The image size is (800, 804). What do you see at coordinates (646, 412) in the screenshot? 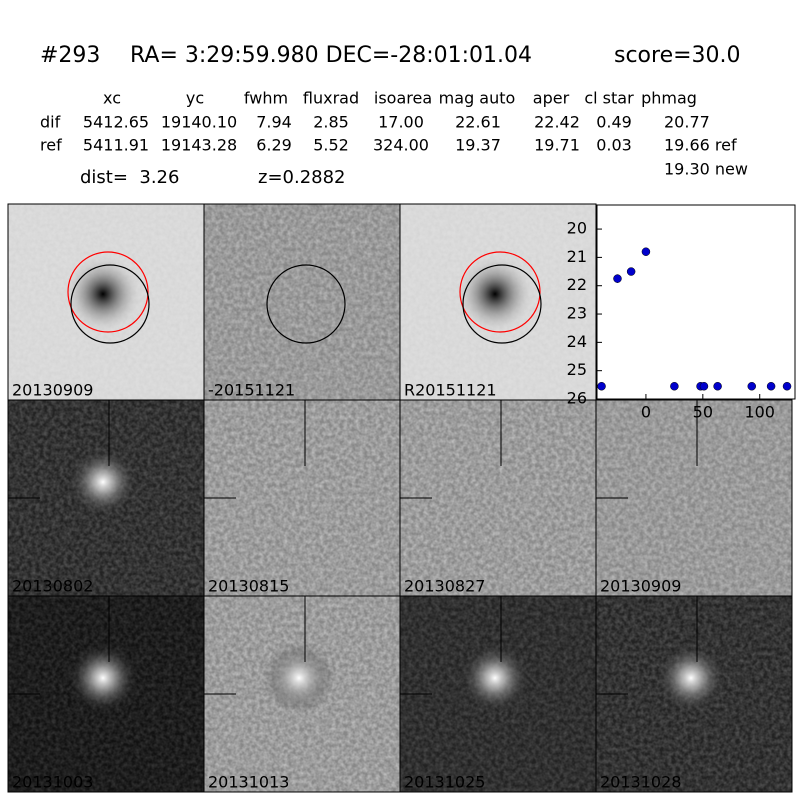
I see `x-tick-label: 0` at bounding box center [646, 412].